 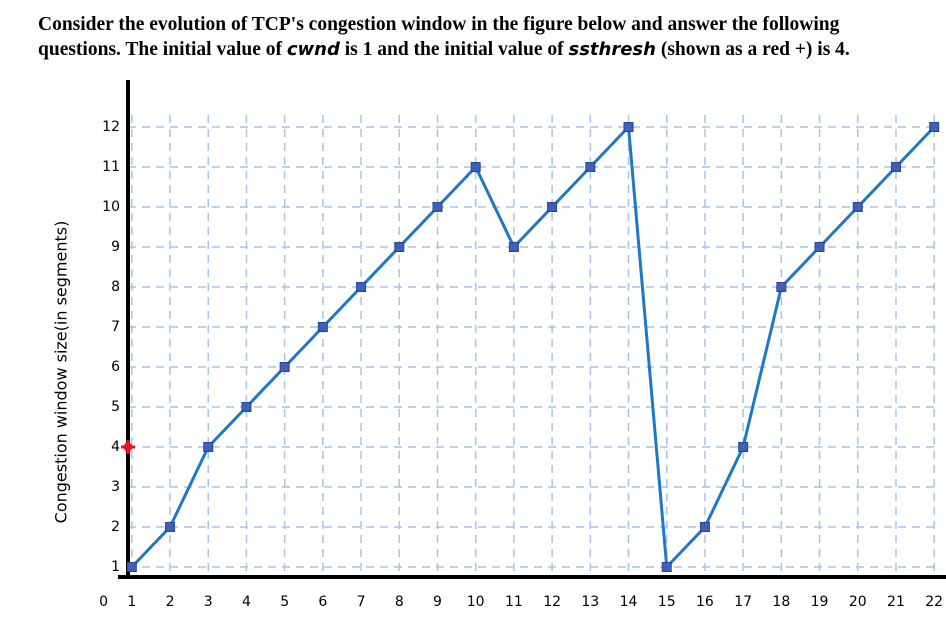 What do you see at coordinates (476, 602) in the screenshot?
I see `x-tick-label: 10` at bounding box center [476, 602].